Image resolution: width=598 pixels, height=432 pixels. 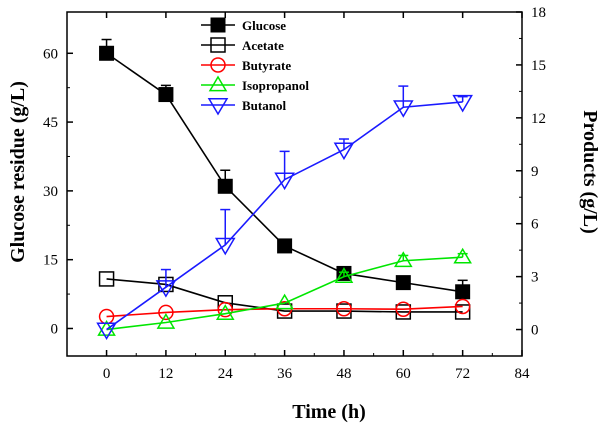 What do you see at coordinates (535, 172) in the screenshot?
I see `y-right-tick-label: 9` at bounding box center [535, 172].